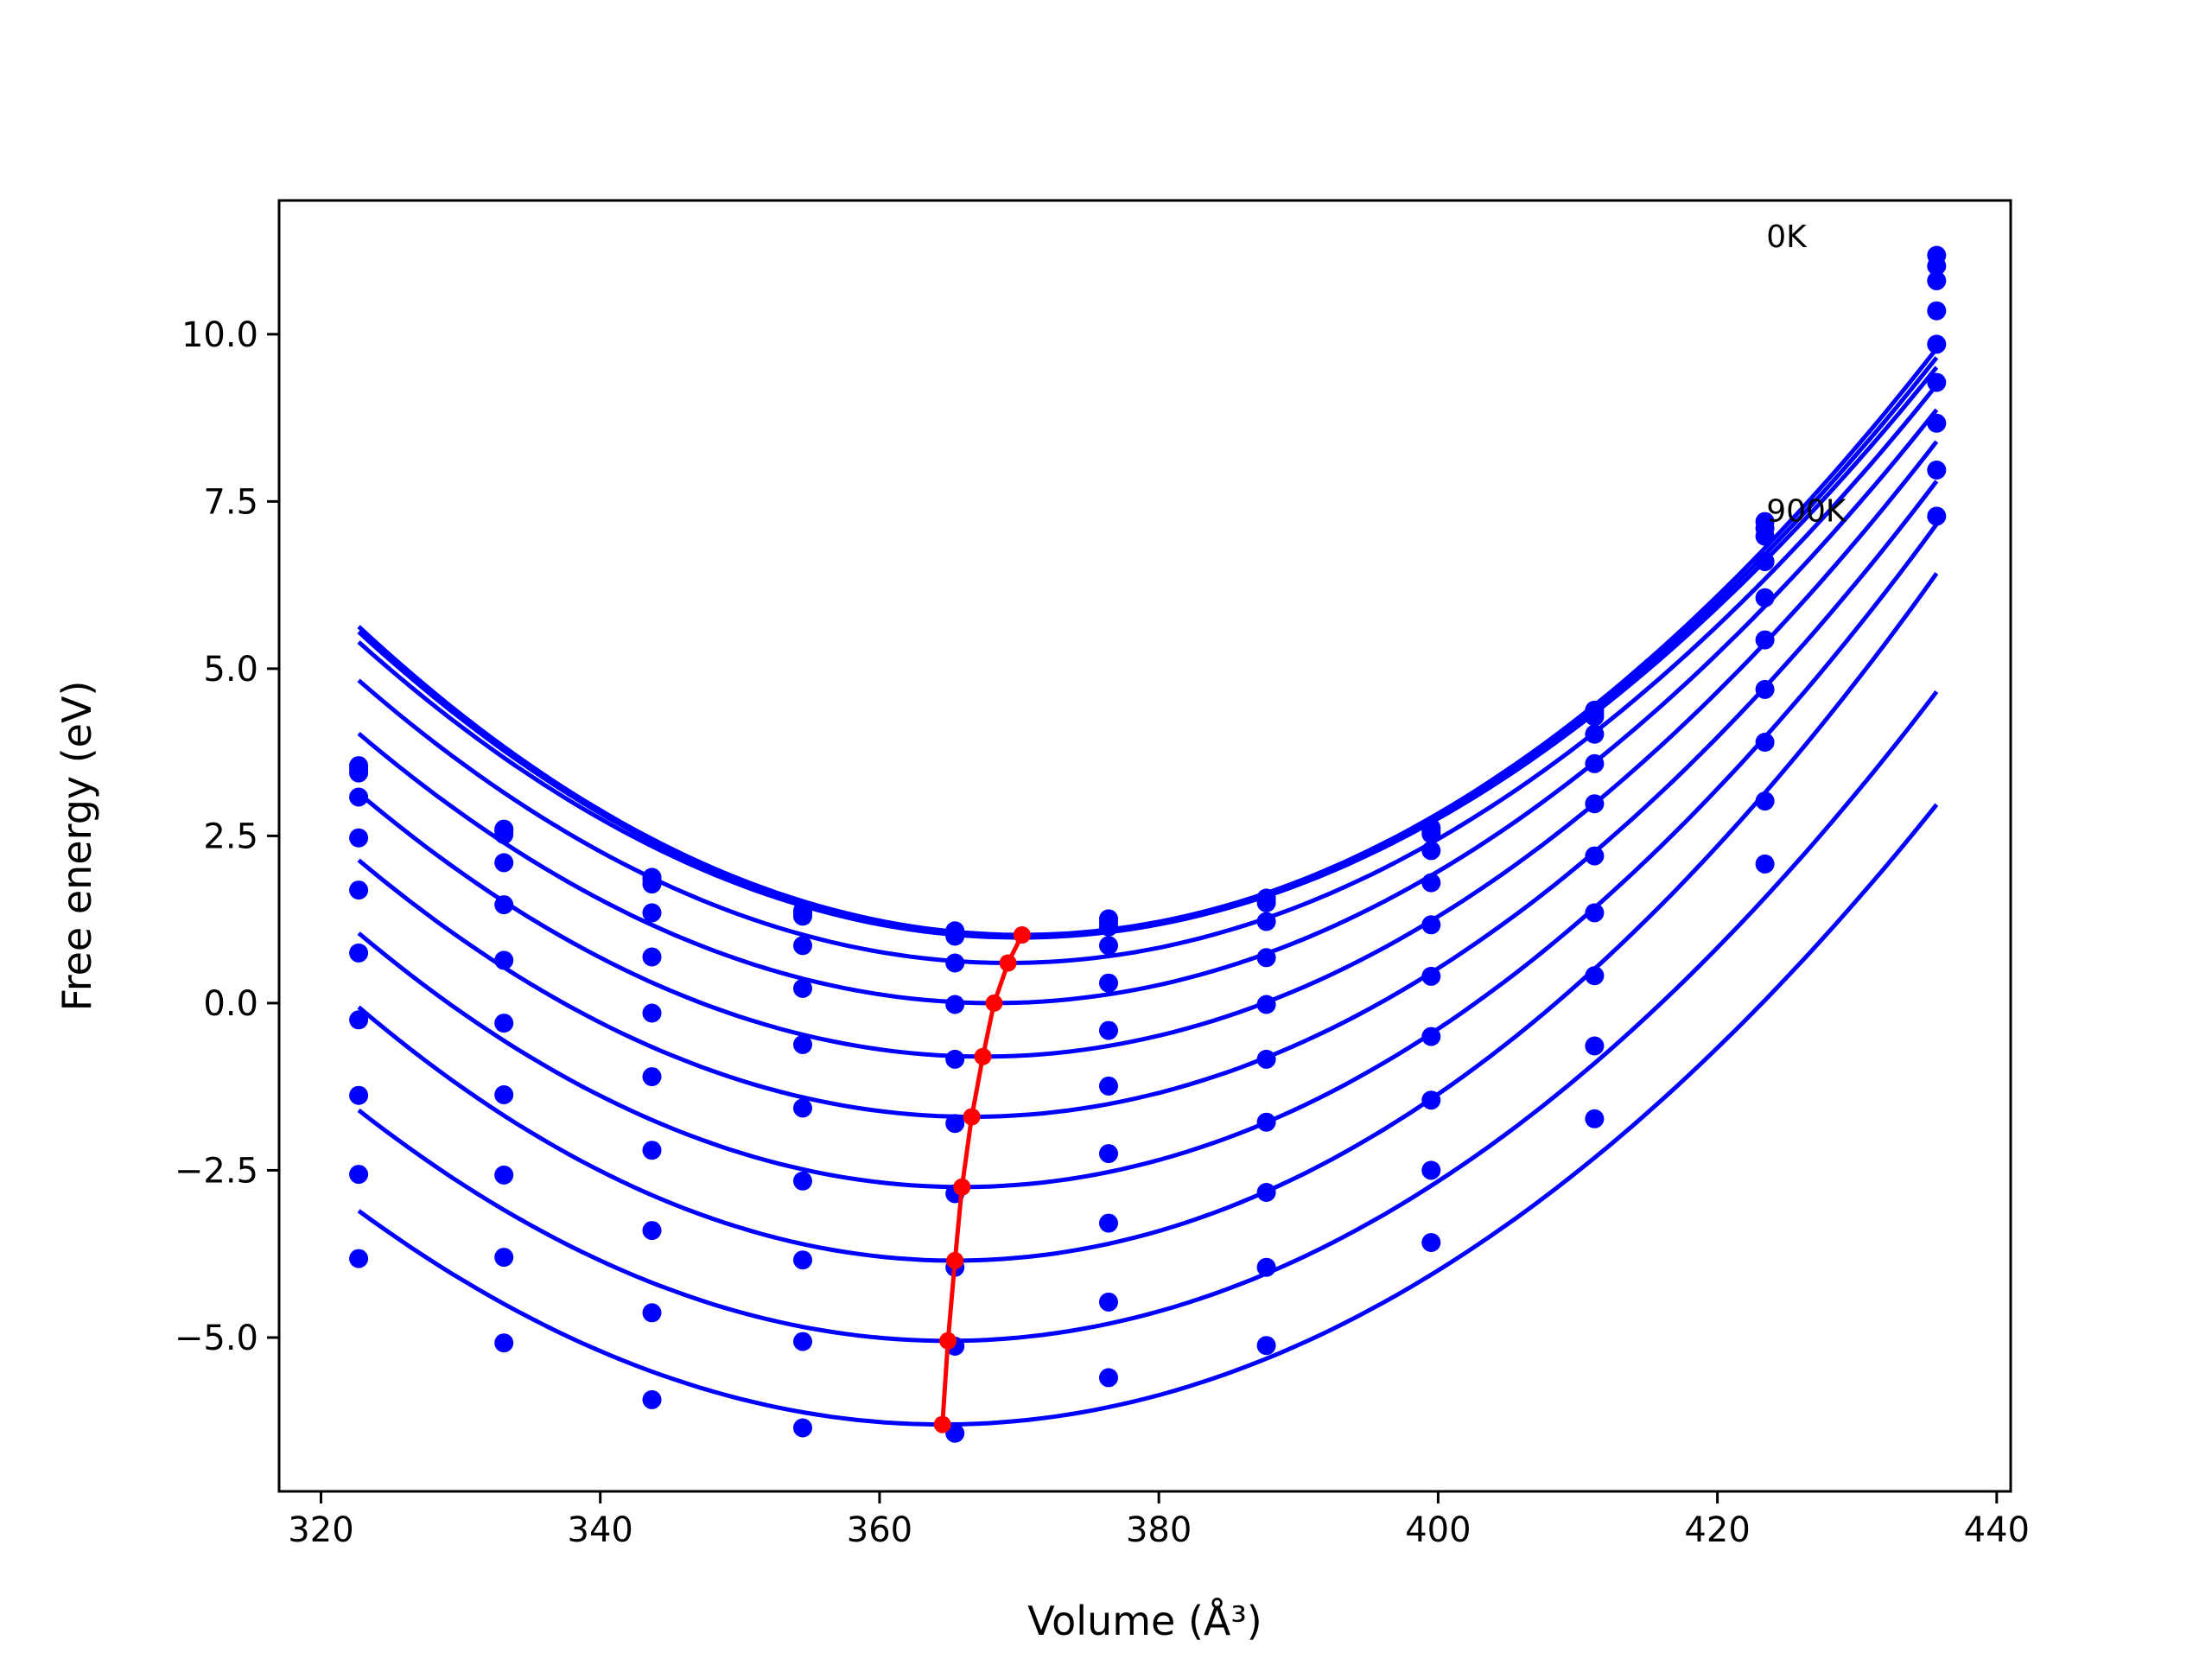 This screenshot has width=2212, height=1659. I want to click on x-tick-label: 380, so click(1159, 1530).